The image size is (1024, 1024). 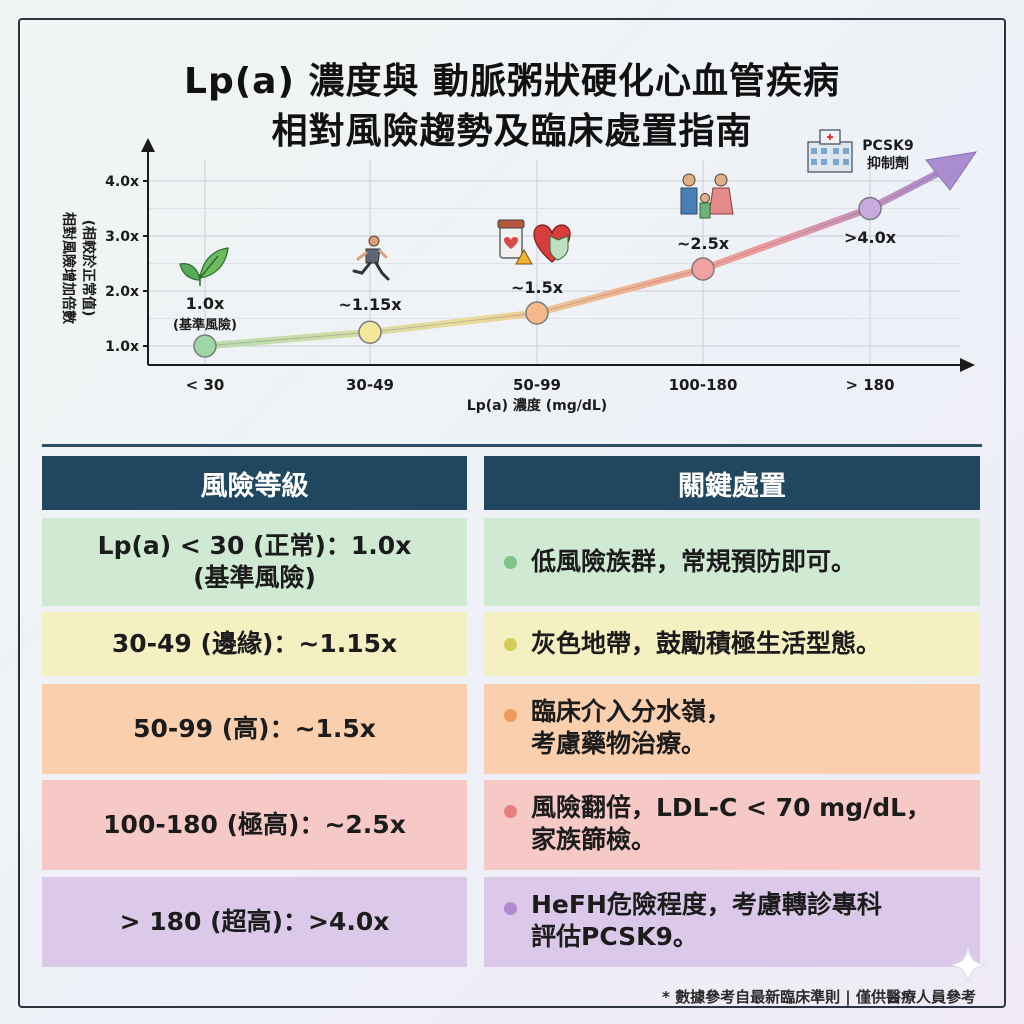 What do you see at coordinates (254, 562) in the screenshot?
I see `risk-level-cell-0: Lp(a) < 30 (正常)：1.0x (基準風險)` at bounding box center [254, 562].